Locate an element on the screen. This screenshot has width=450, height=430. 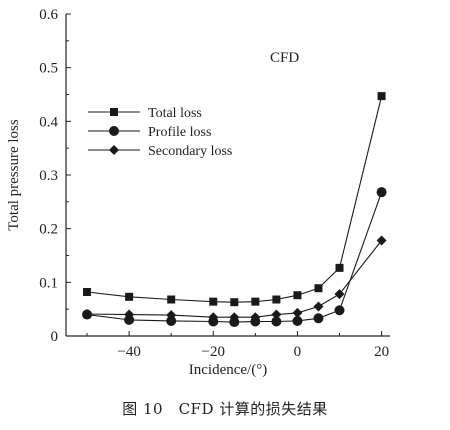
x-tick-label: −40 is located at coordinates (128, 352).